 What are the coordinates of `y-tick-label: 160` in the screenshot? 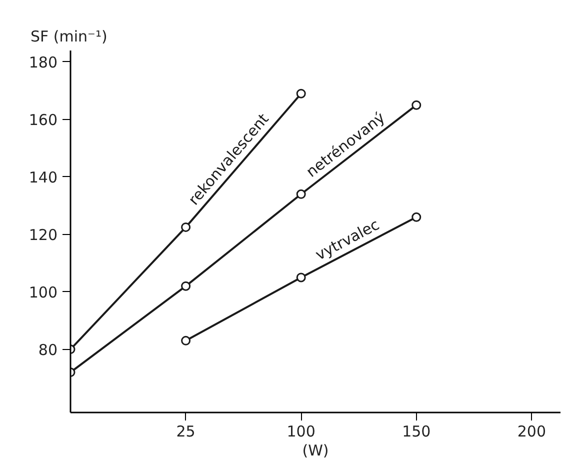 It's located at (43, 119).